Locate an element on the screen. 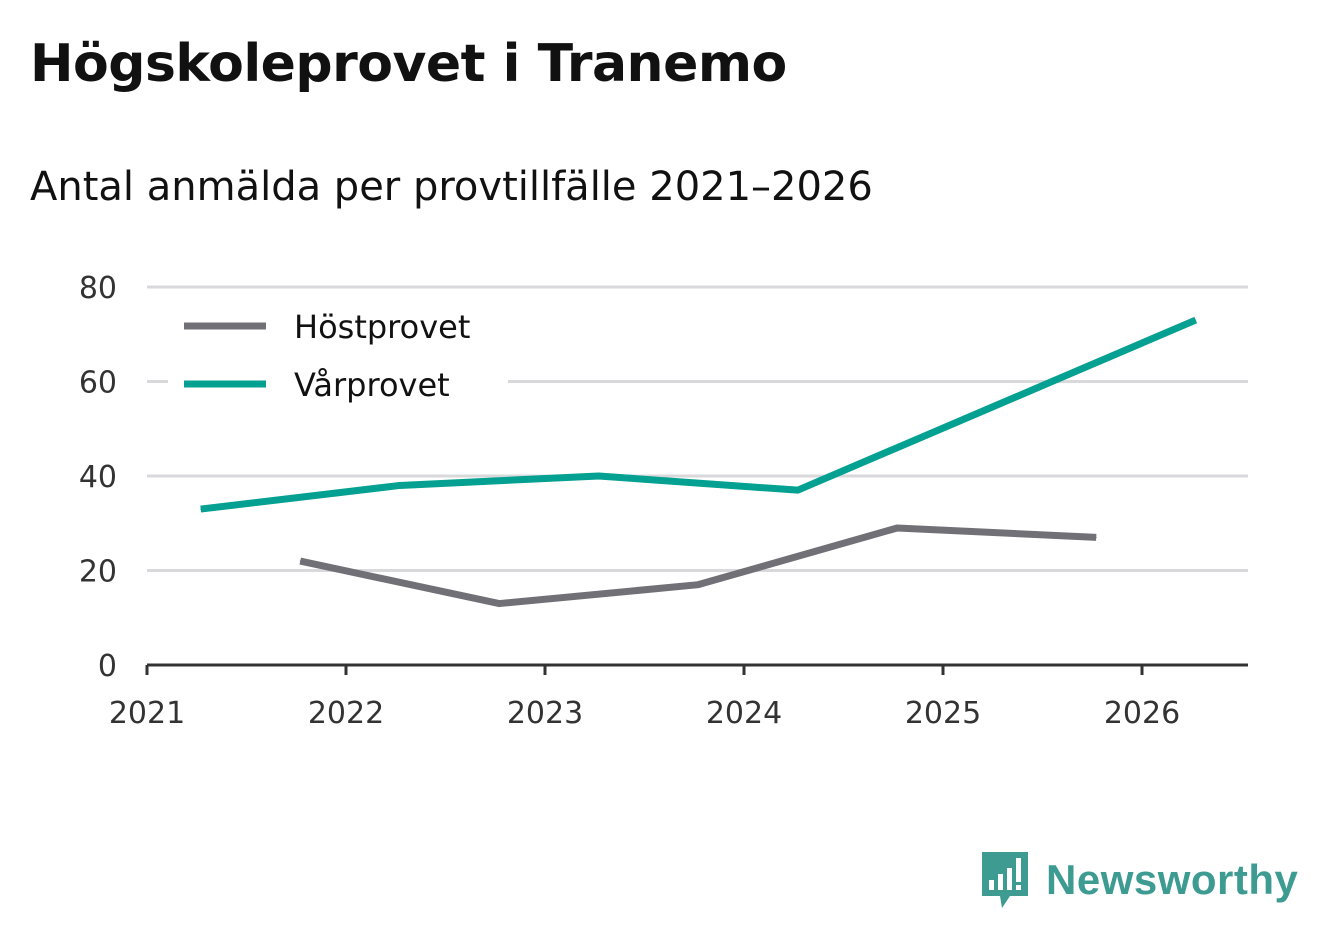 The height and width of the screenshot is (939, 1322). legend-label: Vårprovet is located at coordinates (372, 385).